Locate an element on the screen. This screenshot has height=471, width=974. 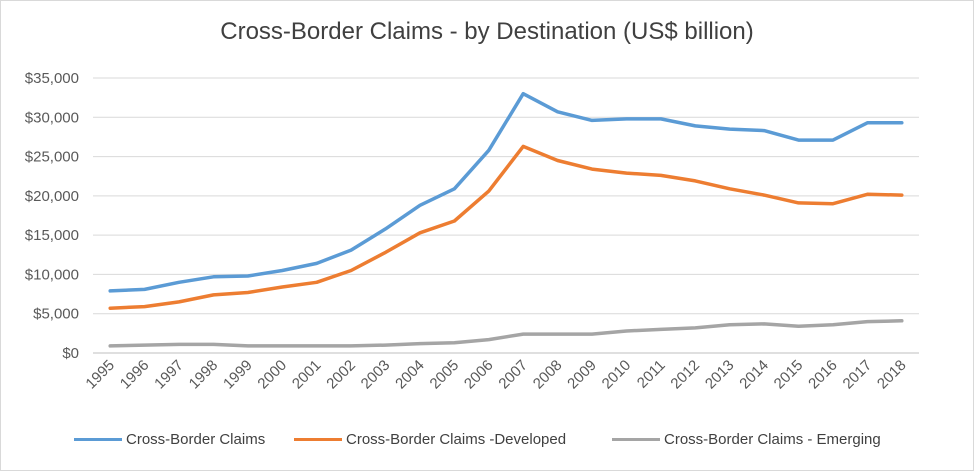
x-tick-label: 2003 is located at coordinates (376, 375).